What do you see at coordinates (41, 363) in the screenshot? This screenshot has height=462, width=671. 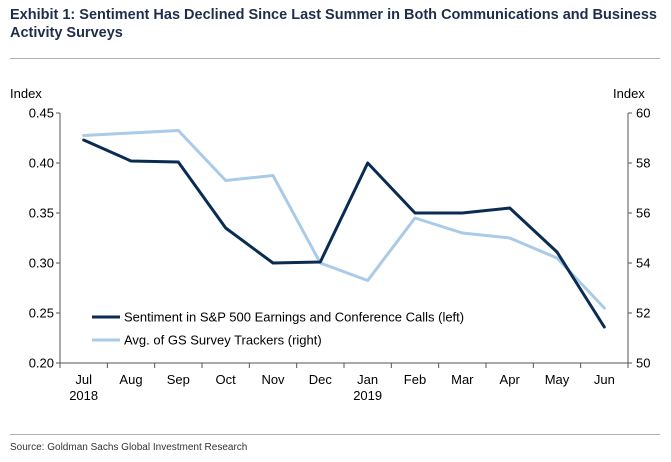 I see `left-tick-label: 0.20` at bounding box center [41, 363].